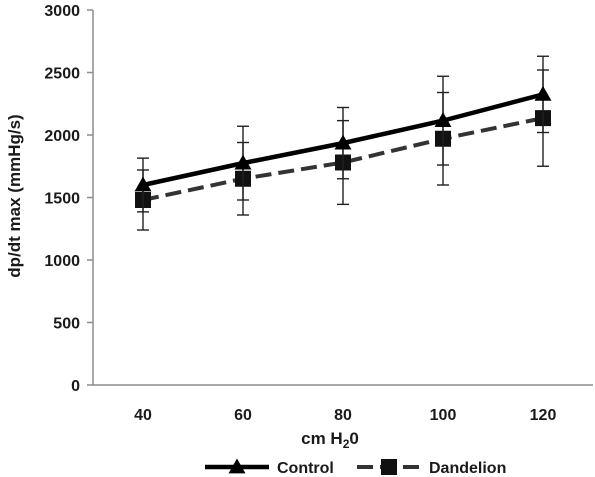 This screenshot has width=595, height=477. I want to click on x-axis-title-subscript: 2, so click(346, 444).